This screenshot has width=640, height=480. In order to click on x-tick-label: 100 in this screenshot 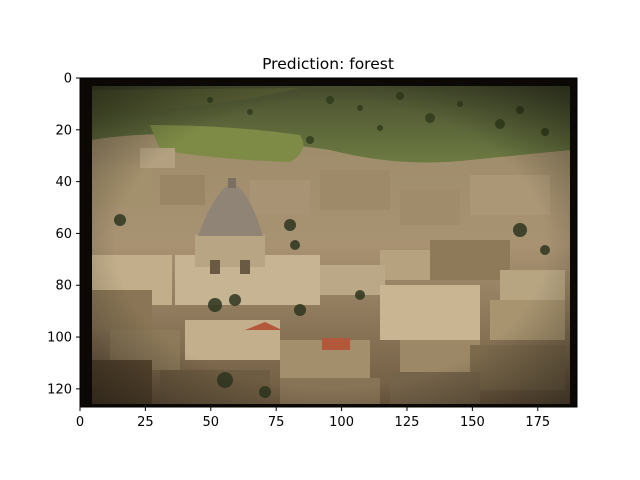, I will do `click(341, 422)`.